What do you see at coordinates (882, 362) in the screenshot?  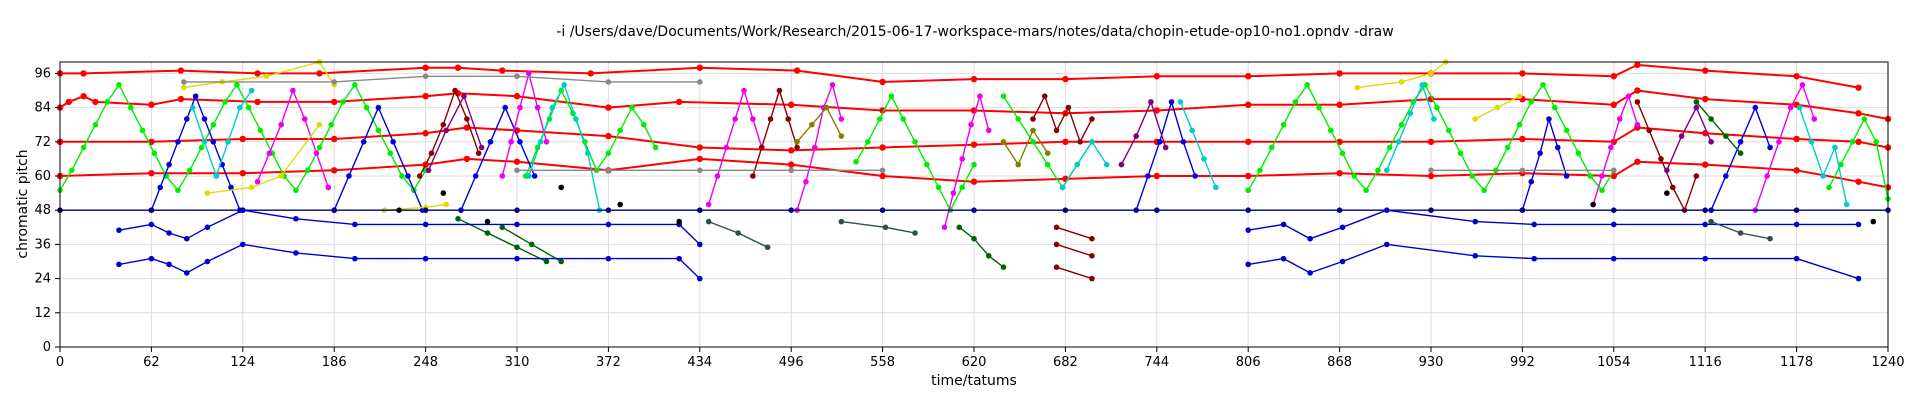 I see `x-tick-label: 558` at bounding box center [882, 362].